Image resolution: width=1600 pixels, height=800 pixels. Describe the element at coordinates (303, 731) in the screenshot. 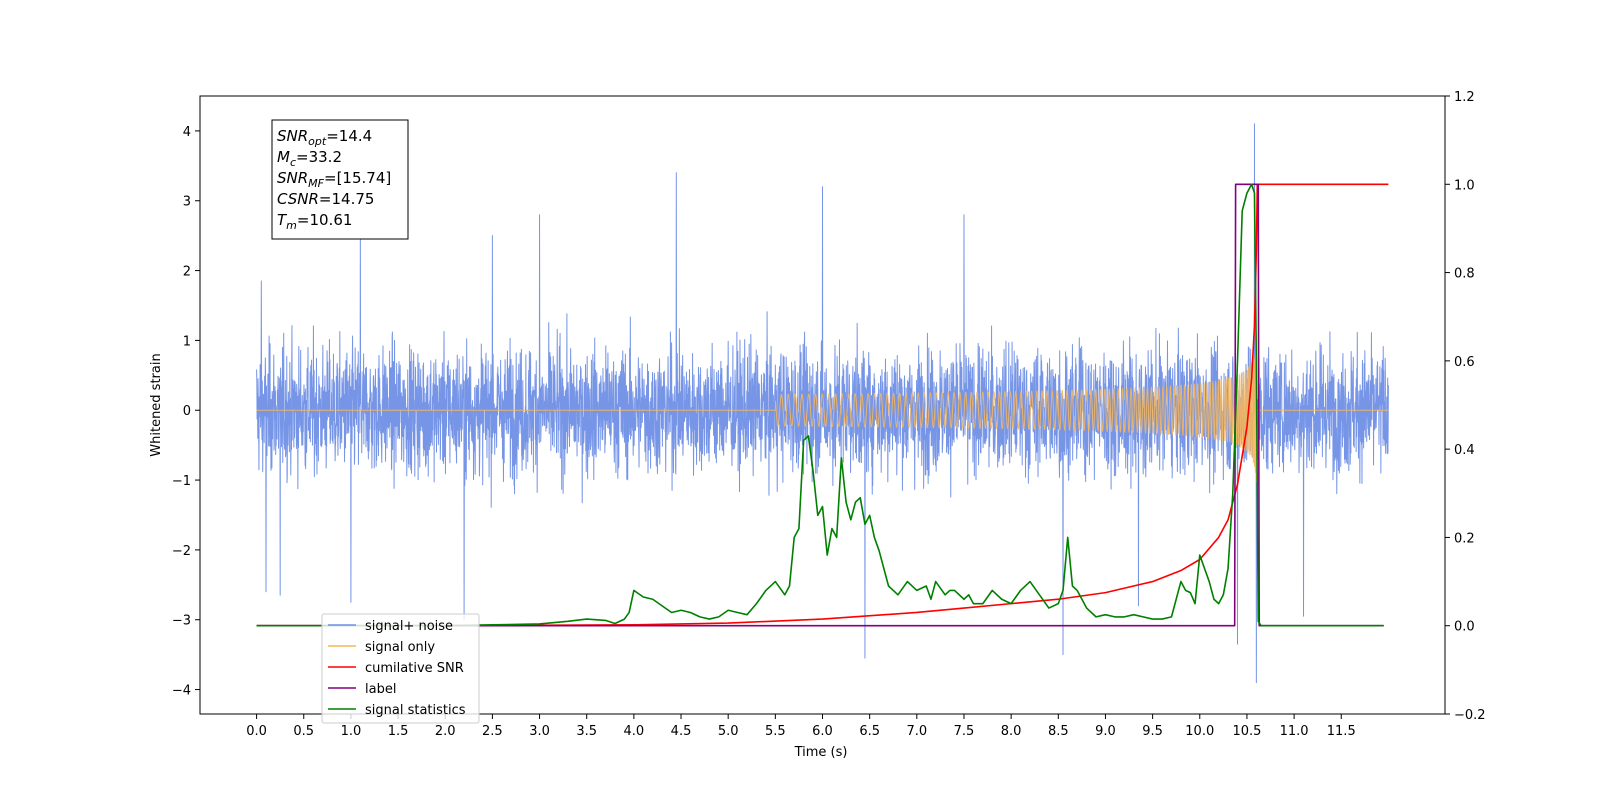

I see `x-tick-label: 0.5` at that location.